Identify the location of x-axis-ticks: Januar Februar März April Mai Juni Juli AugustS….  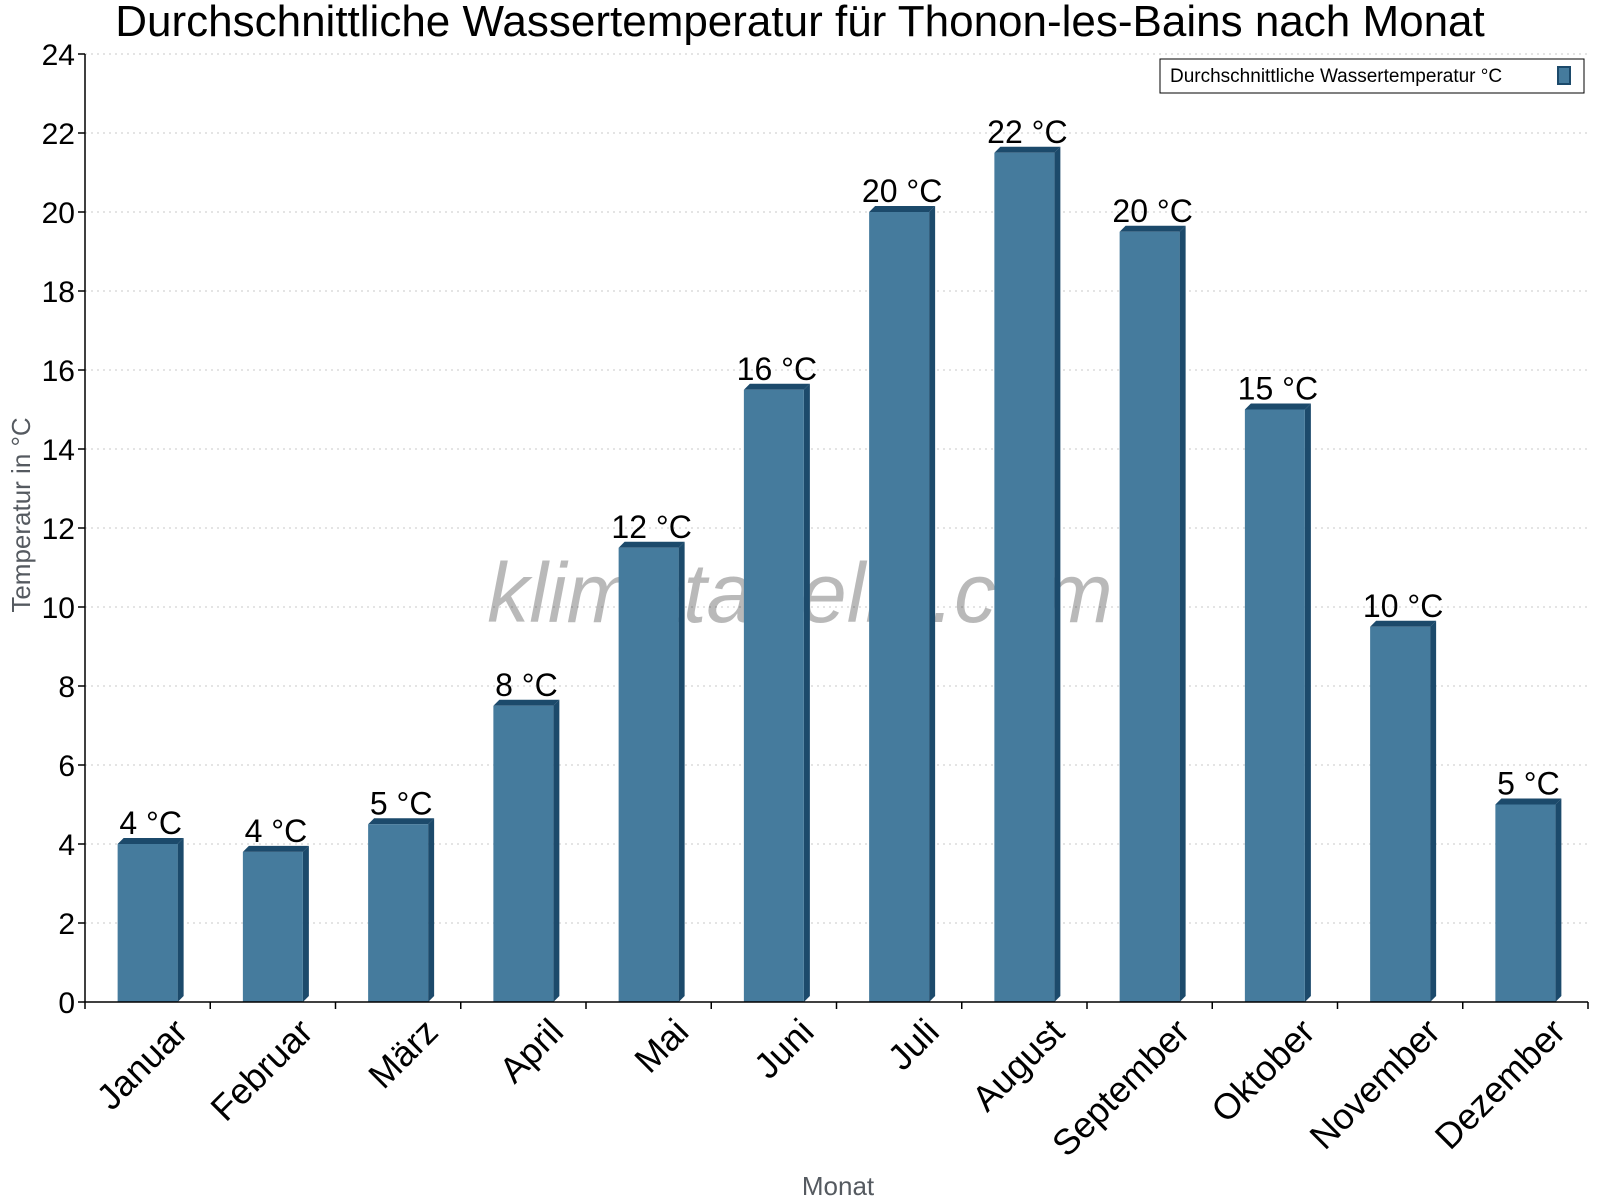
(836, 1083).